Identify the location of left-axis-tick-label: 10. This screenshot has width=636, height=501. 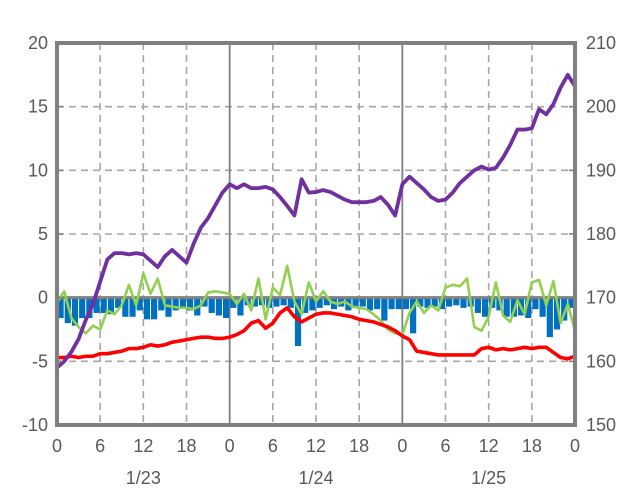
(38, 170).